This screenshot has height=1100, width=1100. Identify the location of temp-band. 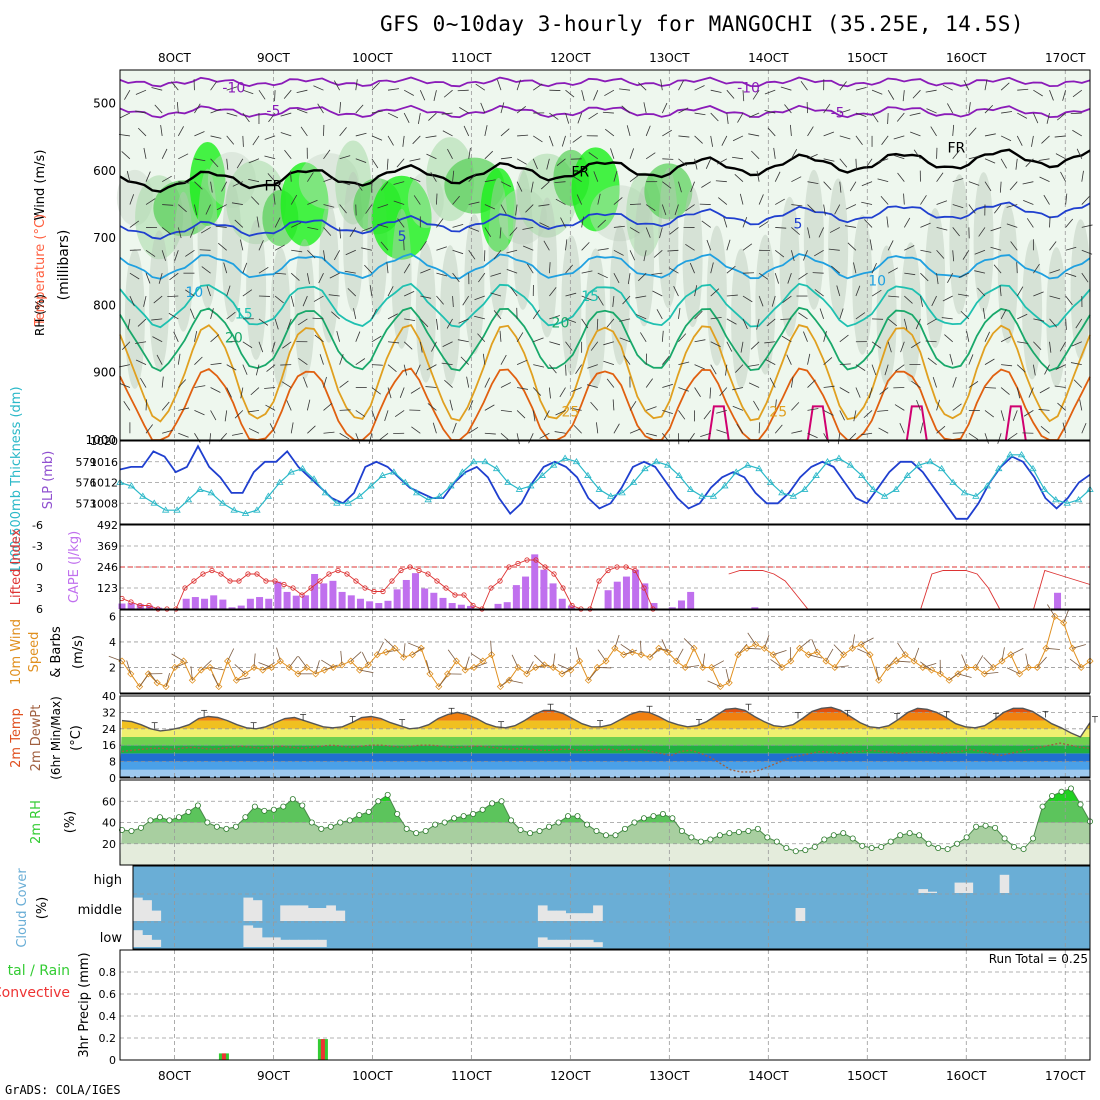
(605, 724).